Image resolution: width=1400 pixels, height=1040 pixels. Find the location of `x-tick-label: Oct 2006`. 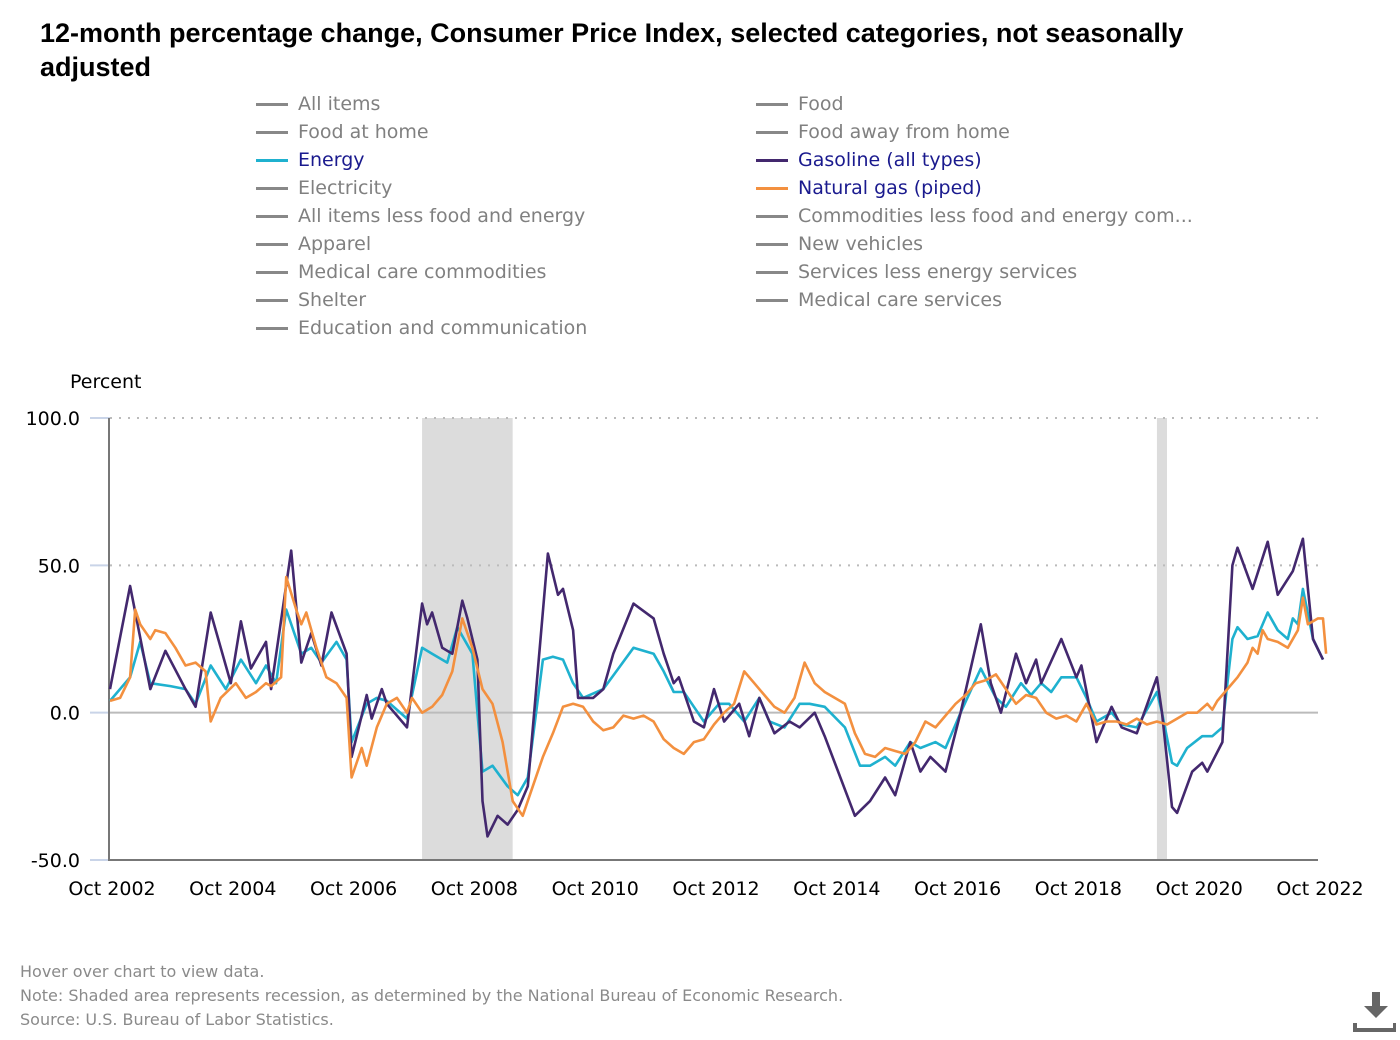

x-tick-label: Oct 2006 is located at coordinates (353, 889).